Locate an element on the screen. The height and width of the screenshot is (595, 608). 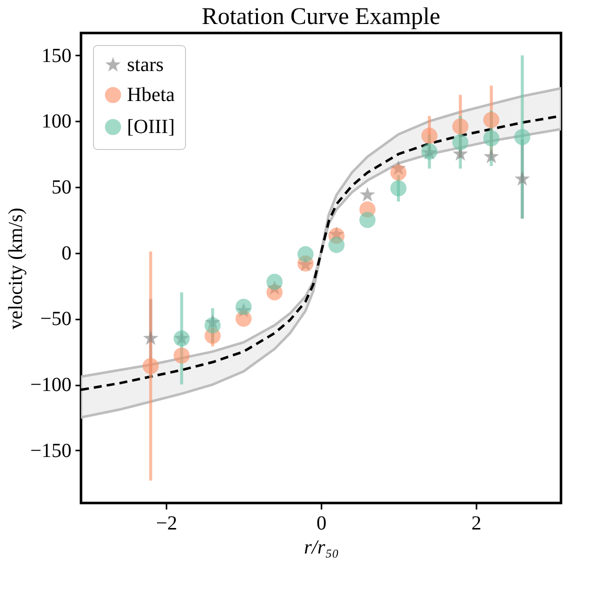
x-axis-title: r/r₅₀ is located at coordinates (322, 547).